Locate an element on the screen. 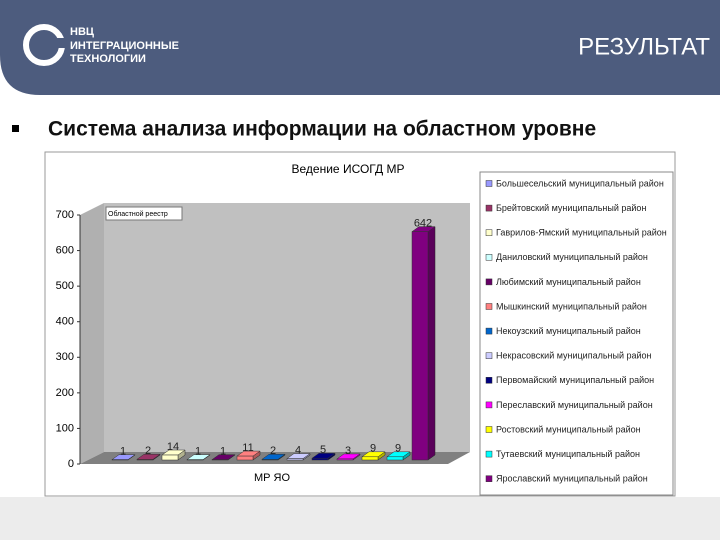 This screenshot has height=545, width=720. chart-title: Ведение ИСОГД МР is located at coordinates (348, 169).